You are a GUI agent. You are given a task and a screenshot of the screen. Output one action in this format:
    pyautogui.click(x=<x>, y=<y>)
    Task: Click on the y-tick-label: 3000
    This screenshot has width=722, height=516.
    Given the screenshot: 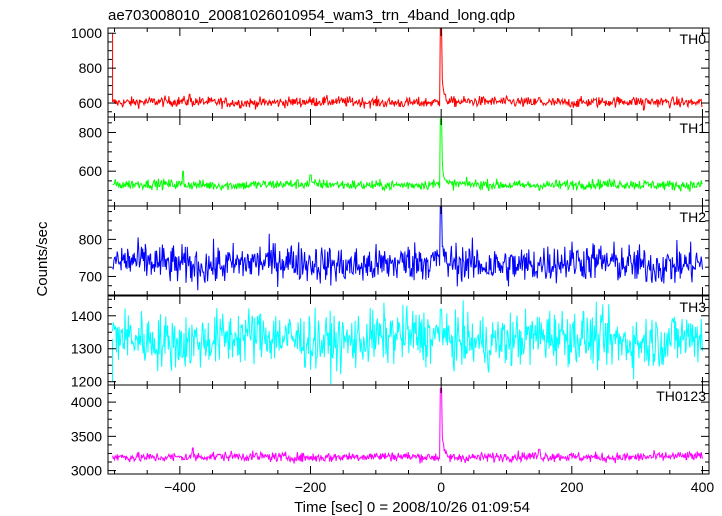 What is the action you would take?
    pyautogui.click(x=86, y=471)
    